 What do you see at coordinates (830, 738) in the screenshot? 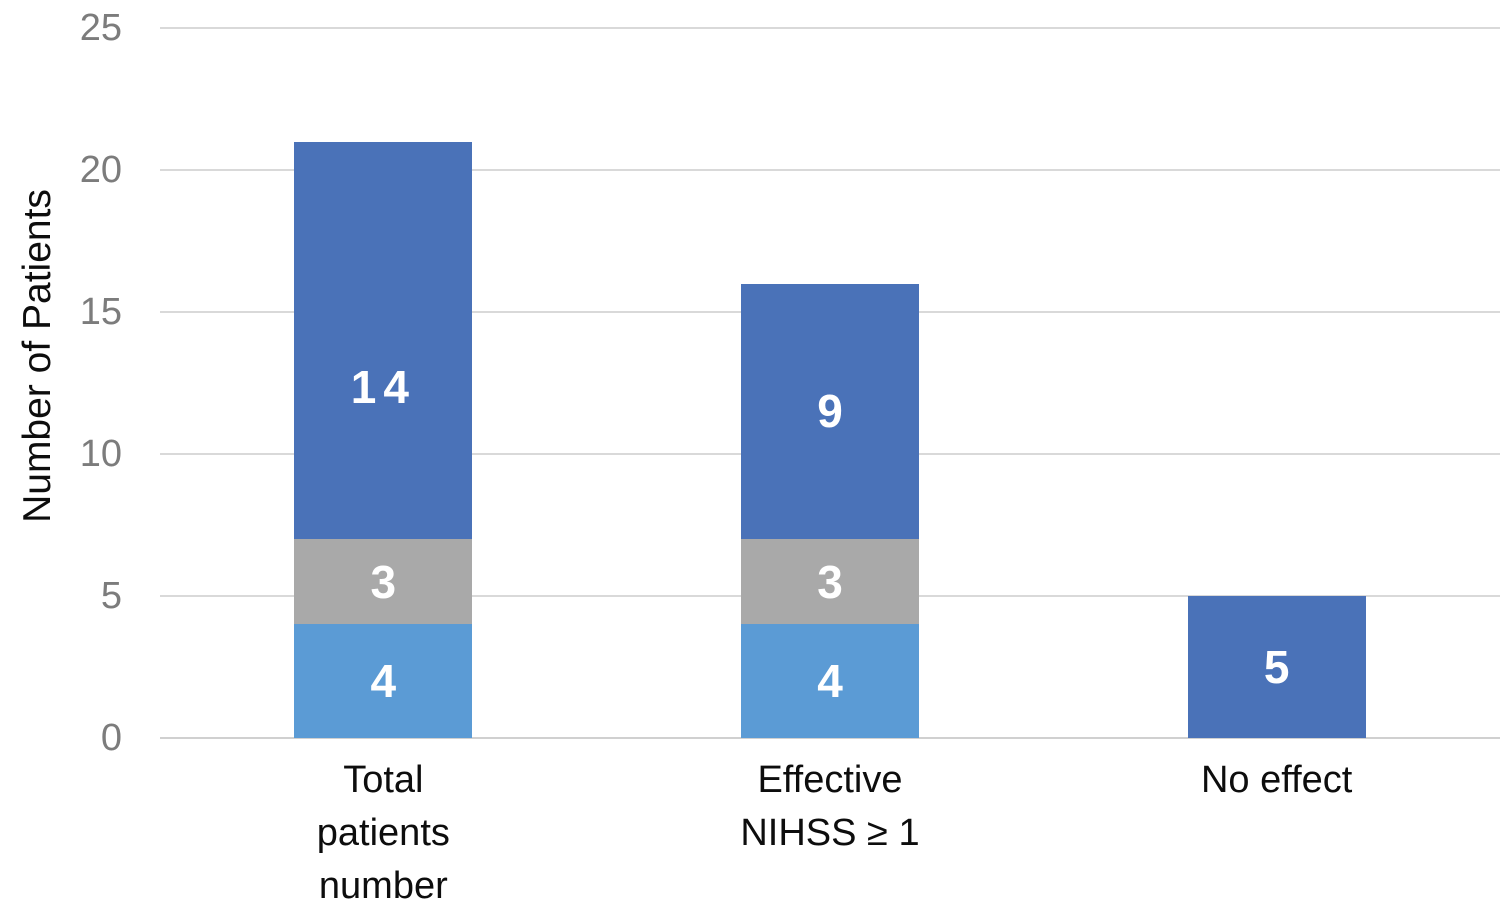
I see `x-axis-line` at bounding box center [830, 738].